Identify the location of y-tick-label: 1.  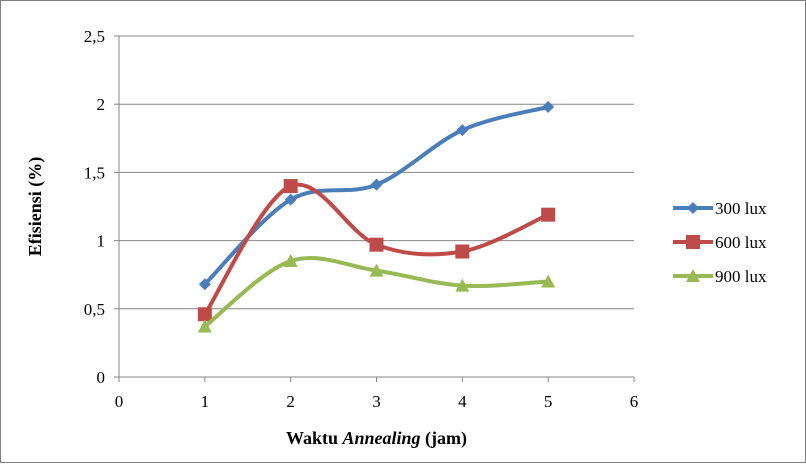
(101, 241).